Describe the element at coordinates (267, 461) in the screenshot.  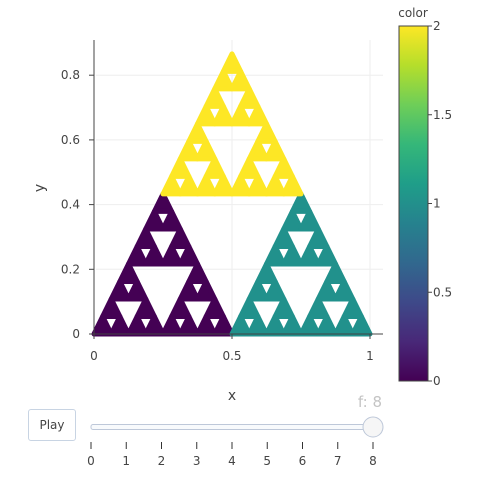
I see `slider-step-label: 5` at that location.